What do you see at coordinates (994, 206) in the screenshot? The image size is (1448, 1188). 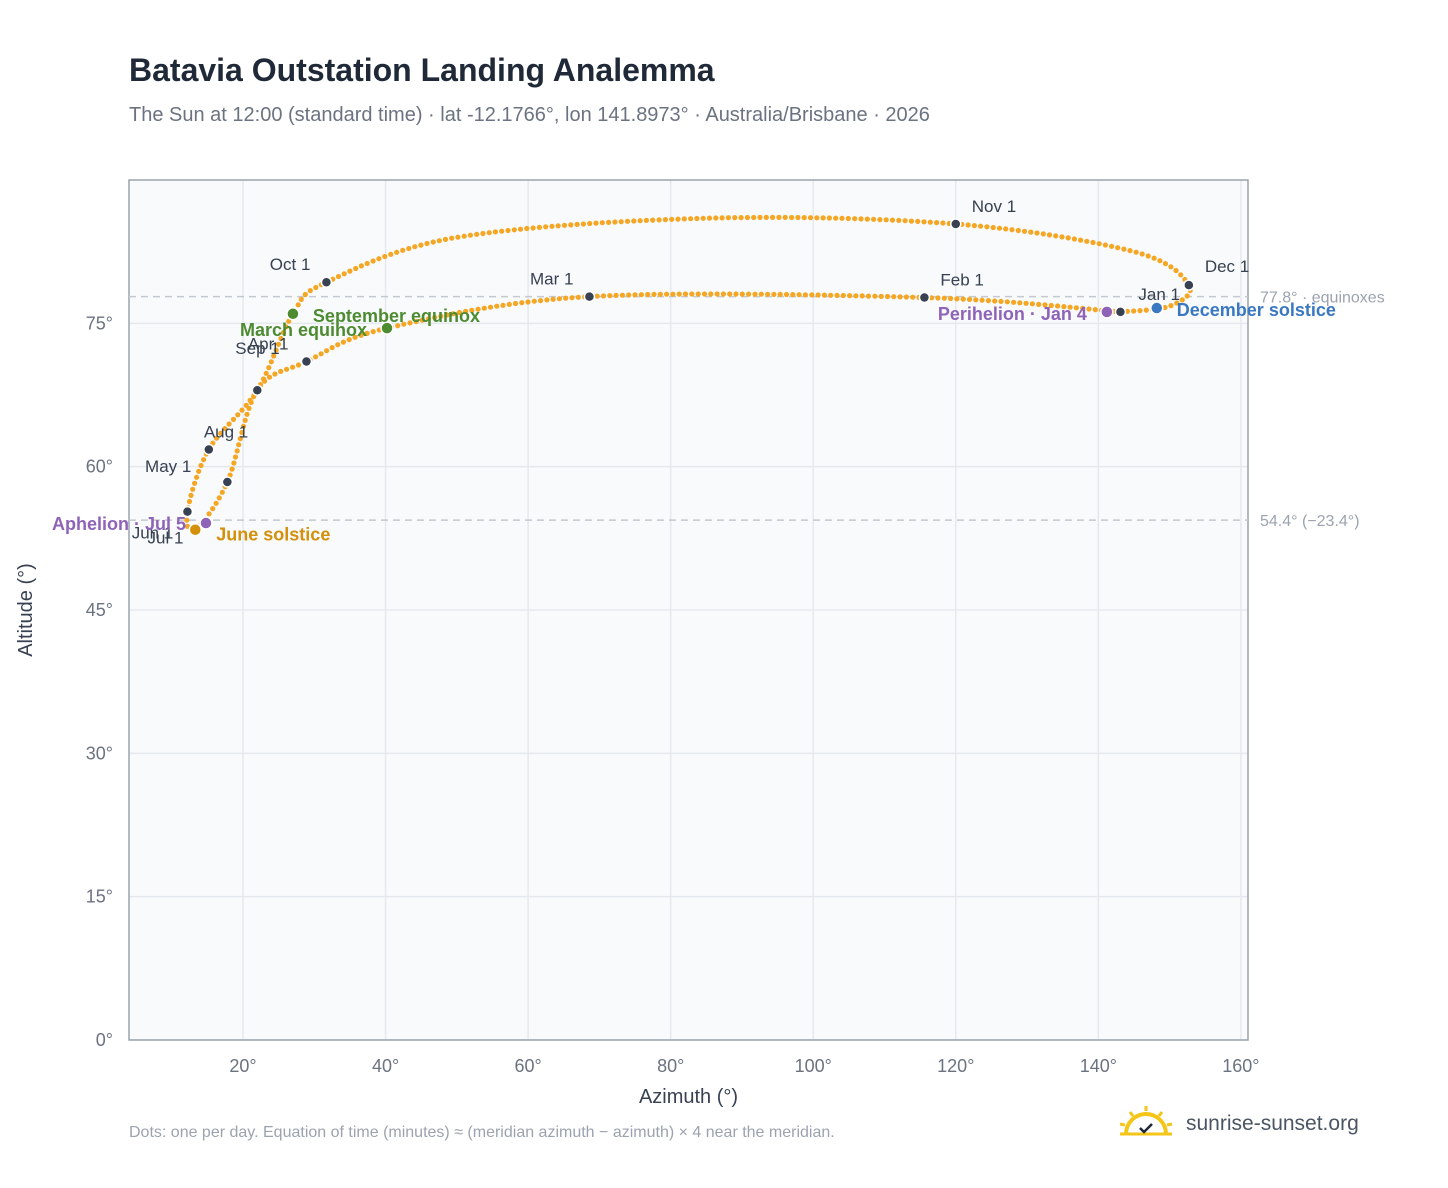 I see `month-label: Nov 1` at bounding box center [994, 206].